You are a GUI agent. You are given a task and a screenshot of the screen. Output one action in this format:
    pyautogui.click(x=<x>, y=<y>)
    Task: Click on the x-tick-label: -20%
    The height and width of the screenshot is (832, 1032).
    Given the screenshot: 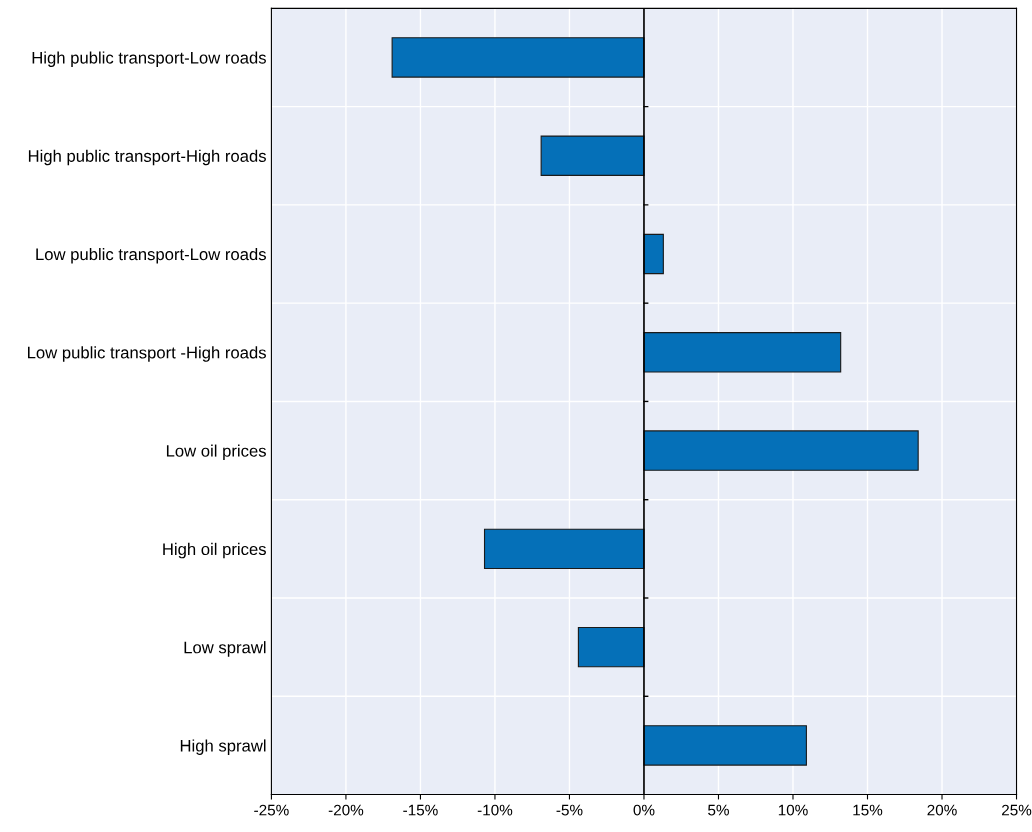 What is the action you would take?
    pyautogui.click(x=346, y=810)
    